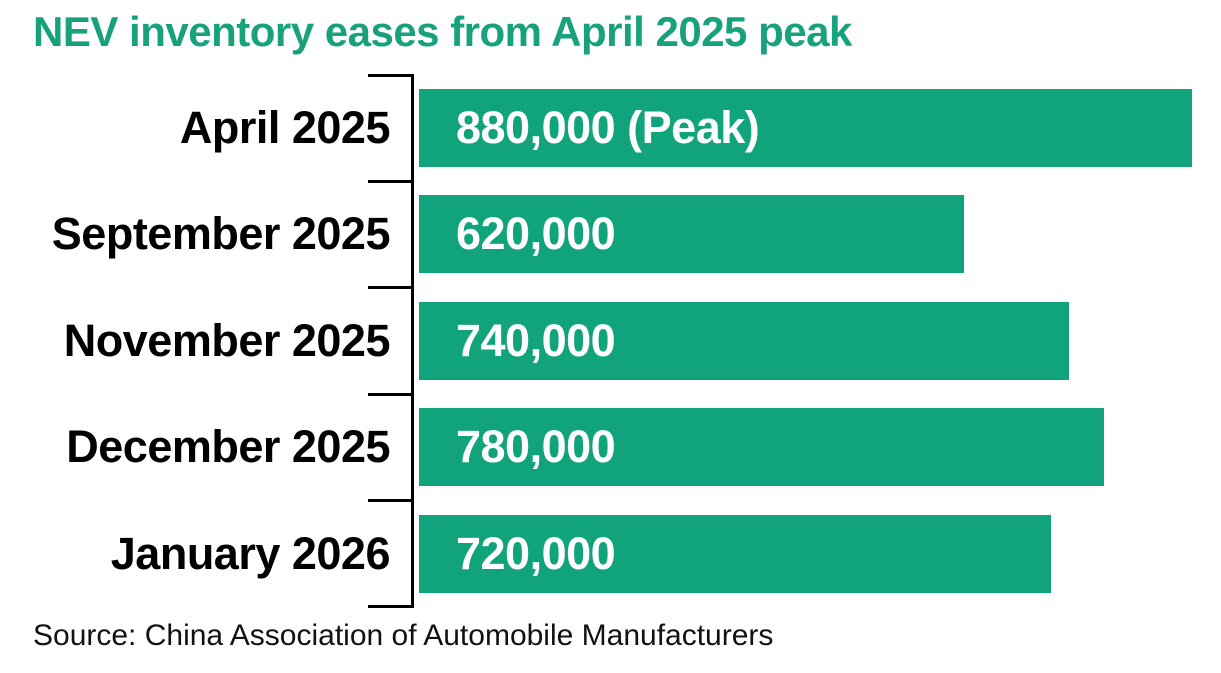 The width and height of the screenshot is (1221, 673). I want to click on category-label: April 2025, so click(285, 127).